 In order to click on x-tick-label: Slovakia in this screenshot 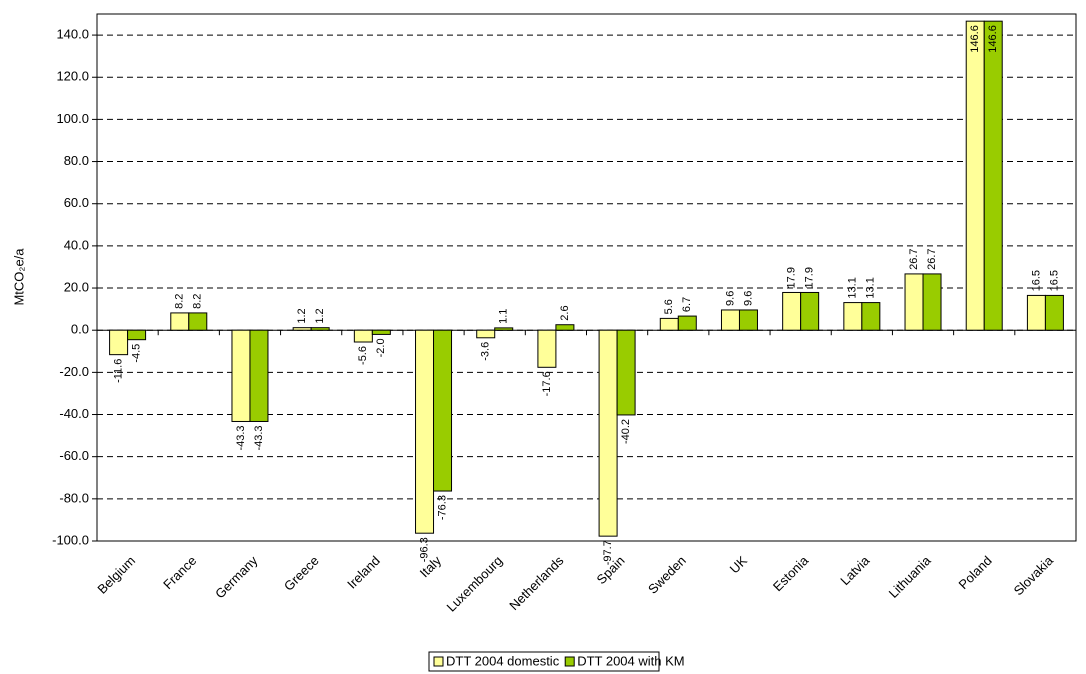, I will do `click(1034, 575)`.